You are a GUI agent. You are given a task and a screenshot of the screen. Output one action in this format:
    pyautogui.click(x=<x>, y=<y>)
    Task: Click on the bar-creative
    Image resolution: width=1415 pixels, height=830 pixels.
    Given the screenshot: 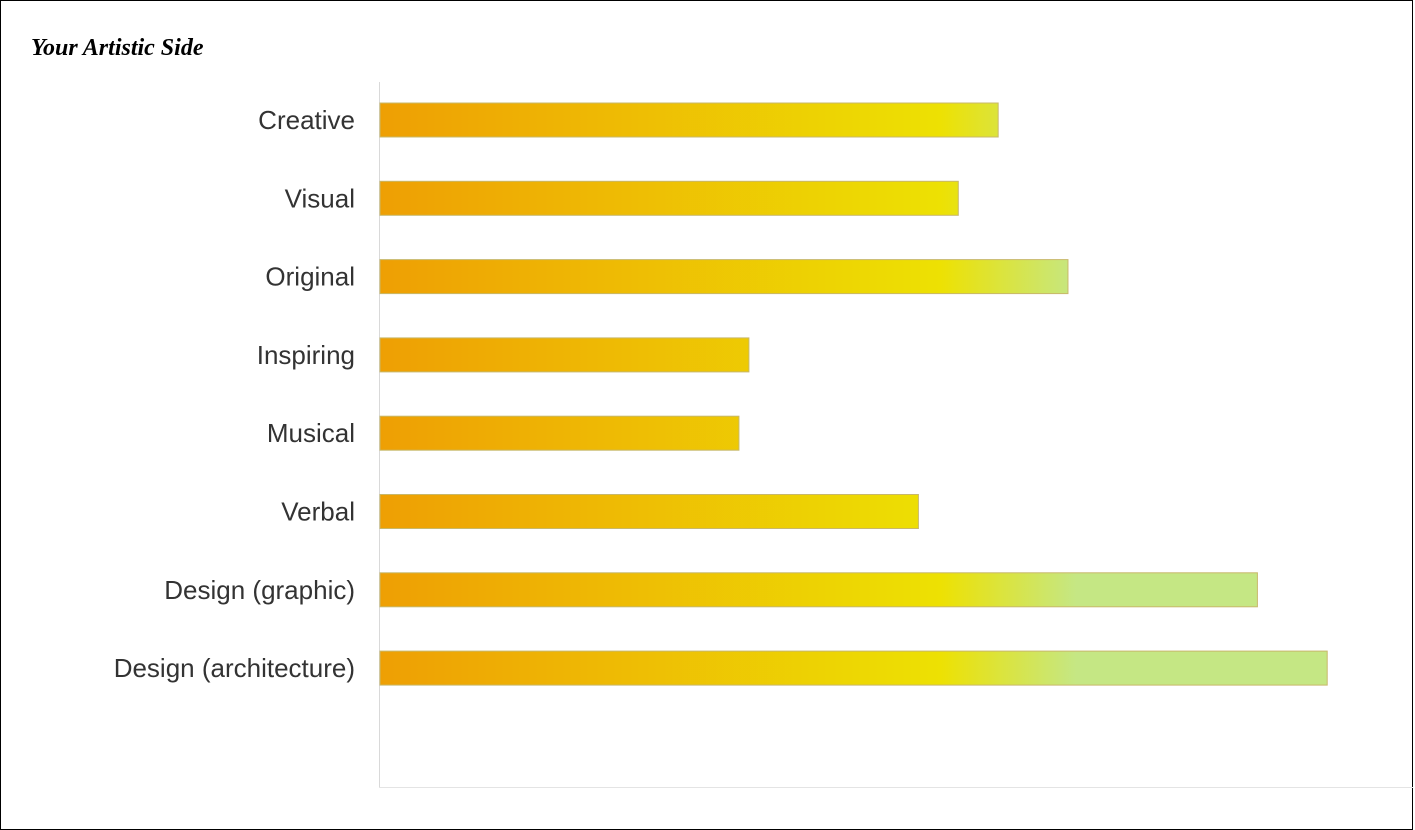 What is the action you would take?
    pyautogui.click(x=689, y=120)
    